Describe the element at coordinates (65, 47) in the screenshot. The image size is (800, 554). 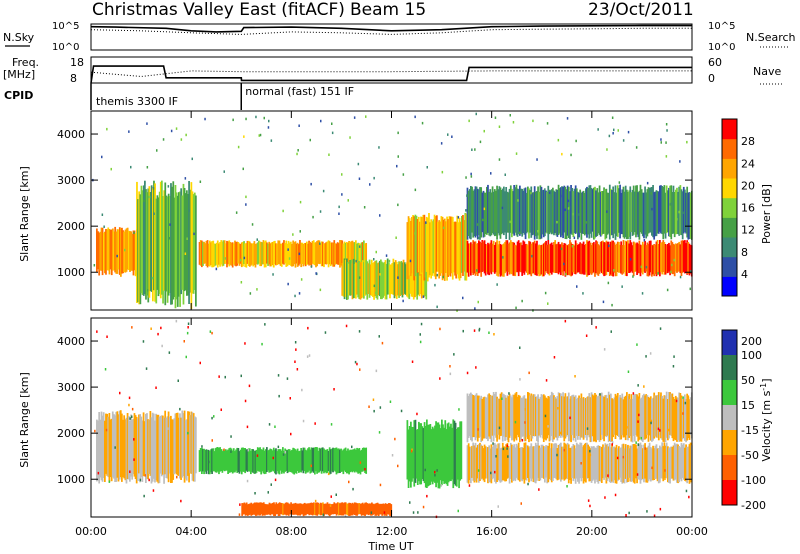
I see `noise-left-tick-bottom: 10^0` at that location.